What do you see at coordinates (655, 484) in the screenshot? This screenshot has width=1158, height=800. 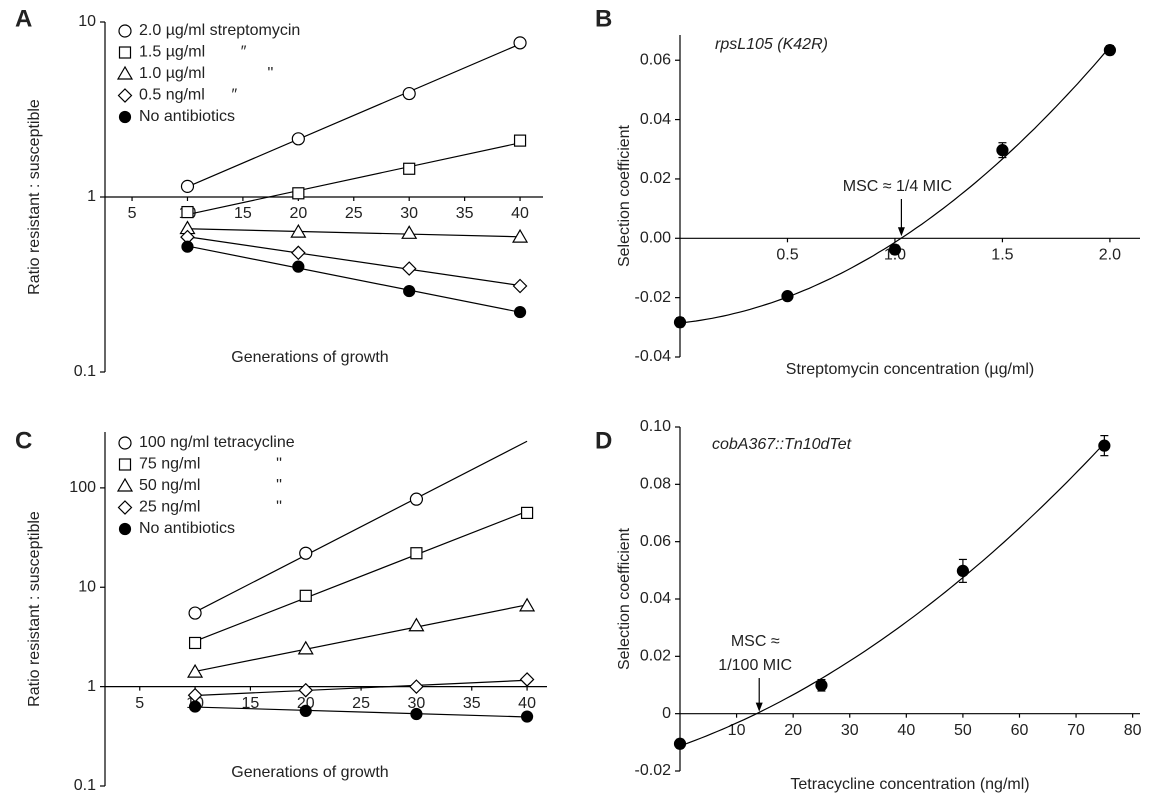 I see `y-tick-label: 0.08` at bounding box center [655, 484].